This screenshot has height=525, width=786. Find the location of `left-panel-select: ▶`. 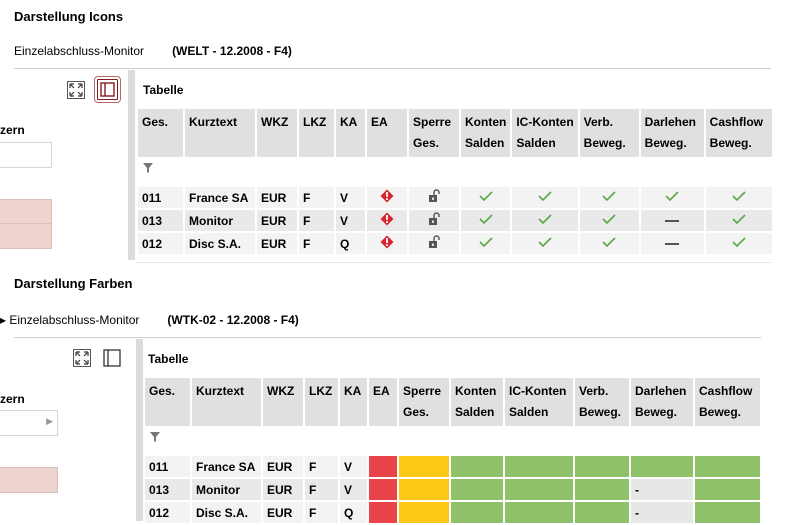

left-panel-select: ▶ is located at coordinates (29, 423).